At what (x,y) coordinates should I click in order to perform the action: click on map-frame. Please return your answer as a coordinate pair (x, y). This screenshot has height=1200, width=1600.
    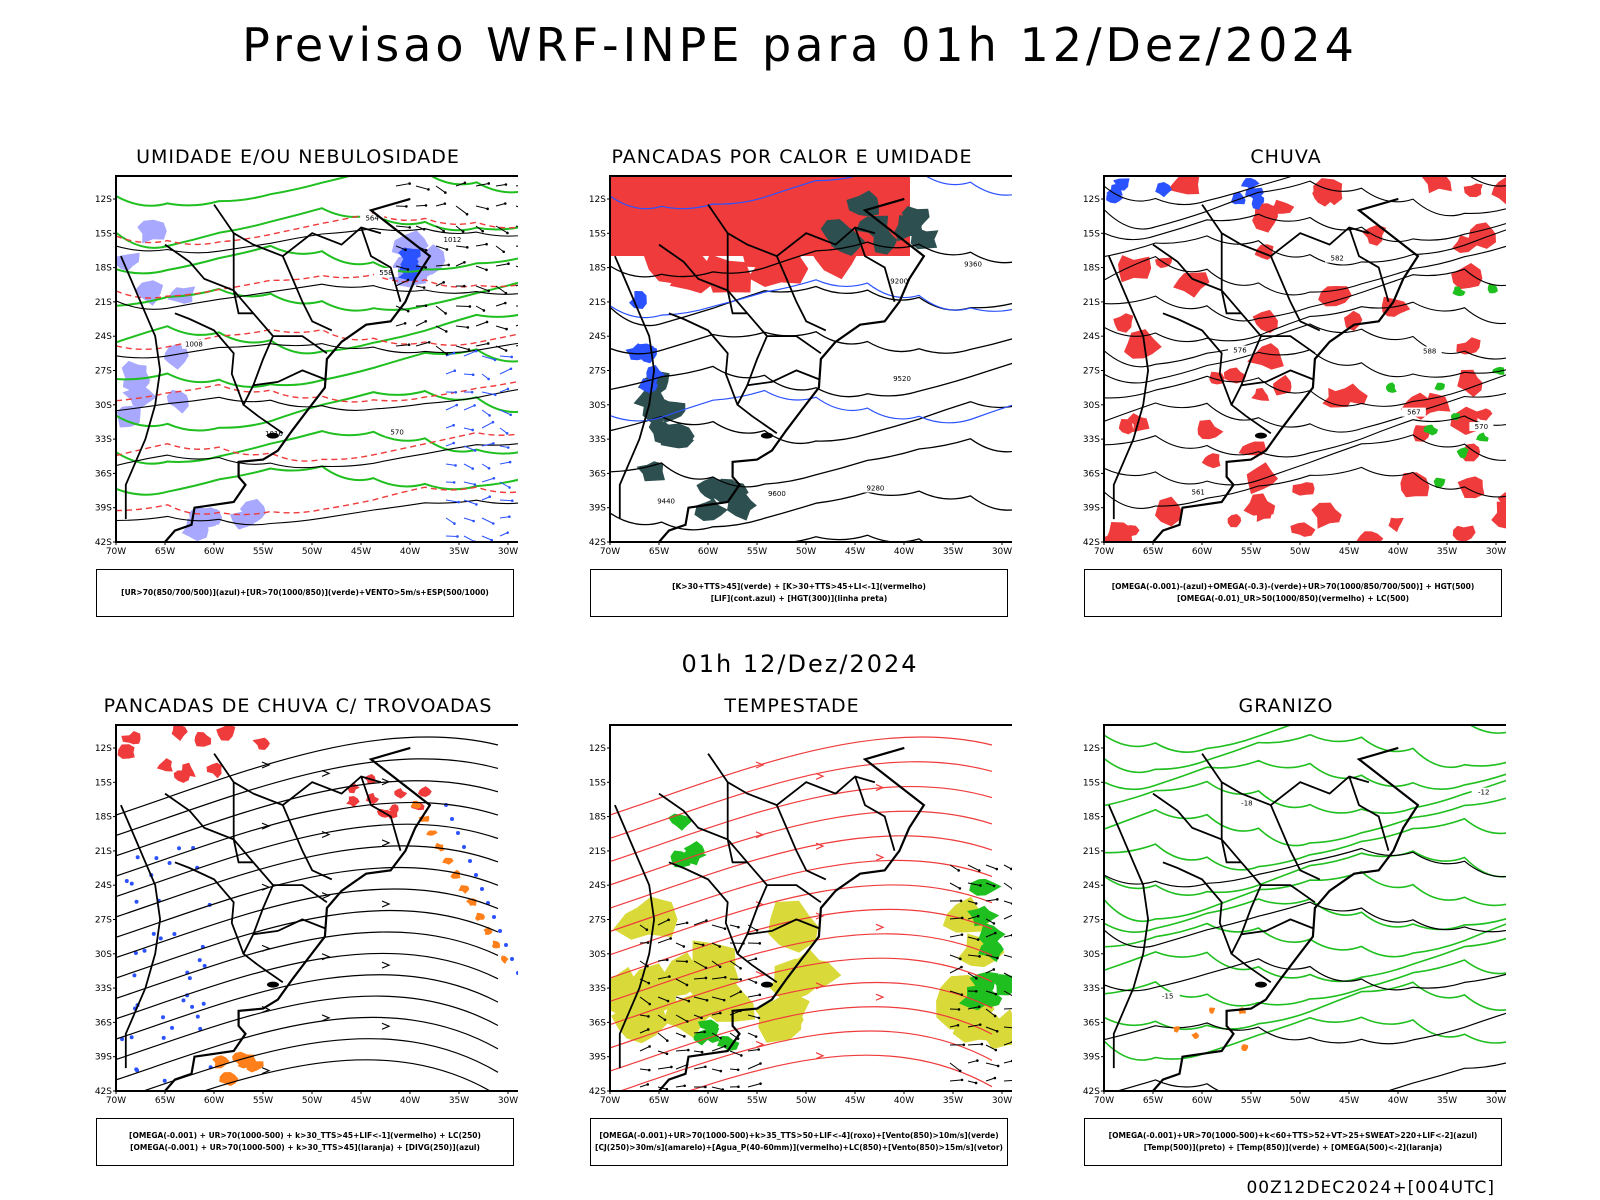
    Looking at the image, I should click on (316, 908).